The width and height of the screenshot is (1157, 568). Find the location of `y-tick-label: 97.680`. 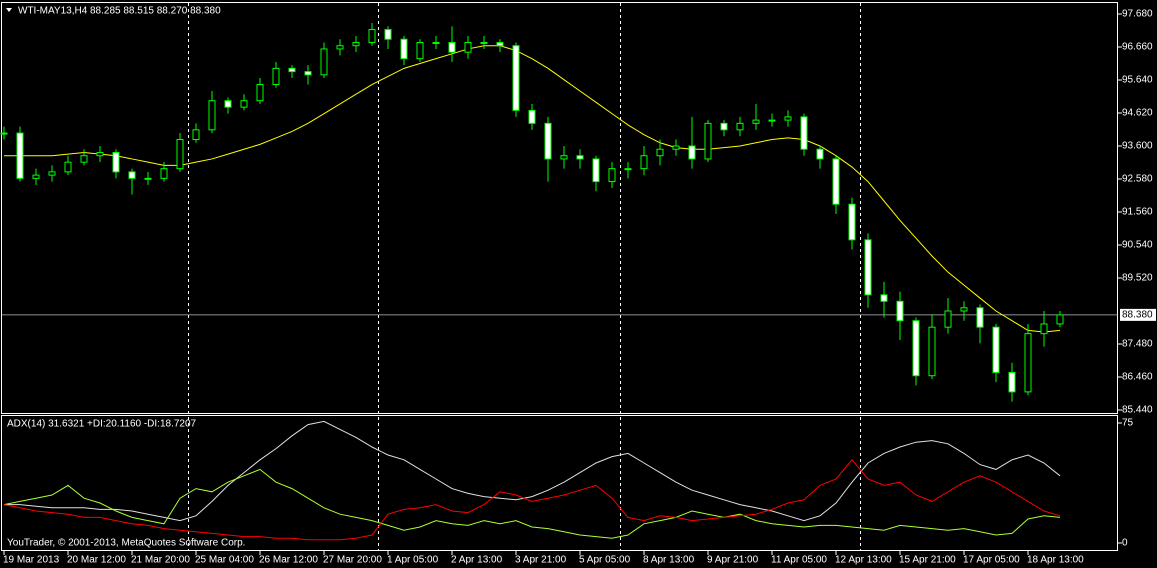

y-tick-label: 97.680 is located at coordinates (1137, 14).